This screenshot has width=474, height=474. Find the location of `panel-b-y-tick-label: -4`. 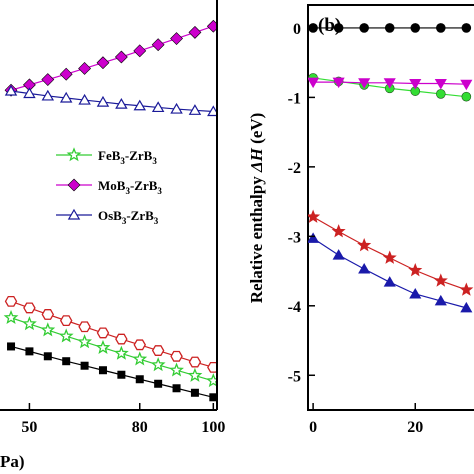

panel-b-y-tick-label: -4 is located at coordinates (294, 307).